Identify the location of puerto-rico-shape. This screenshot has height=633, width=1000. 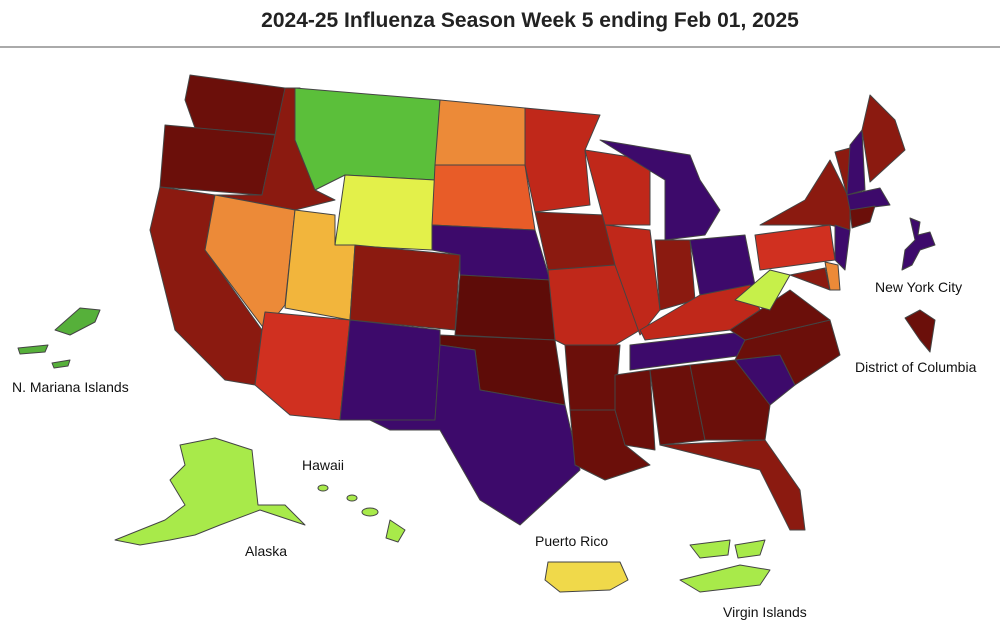
(586, 577).